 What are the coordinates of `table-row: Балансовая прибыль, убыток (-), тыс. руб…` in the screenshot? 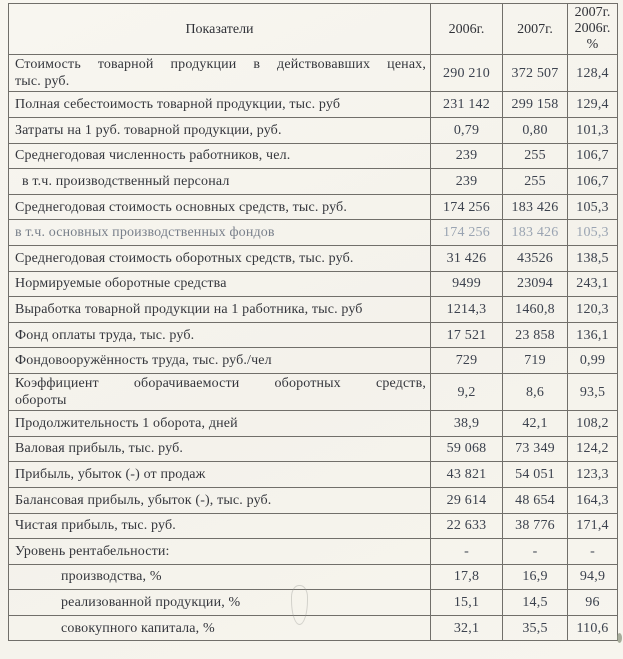 It's located at (313, 500).